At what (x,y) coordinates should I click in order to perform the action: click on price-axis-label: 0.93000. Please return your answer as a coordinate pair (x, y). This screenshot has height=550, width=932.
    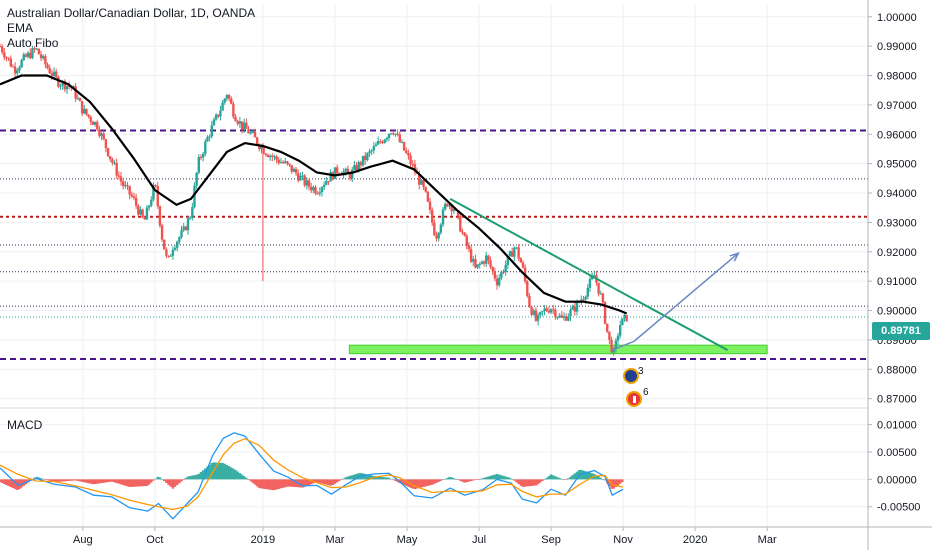
    Looking at the image, I should click on (897, 223).